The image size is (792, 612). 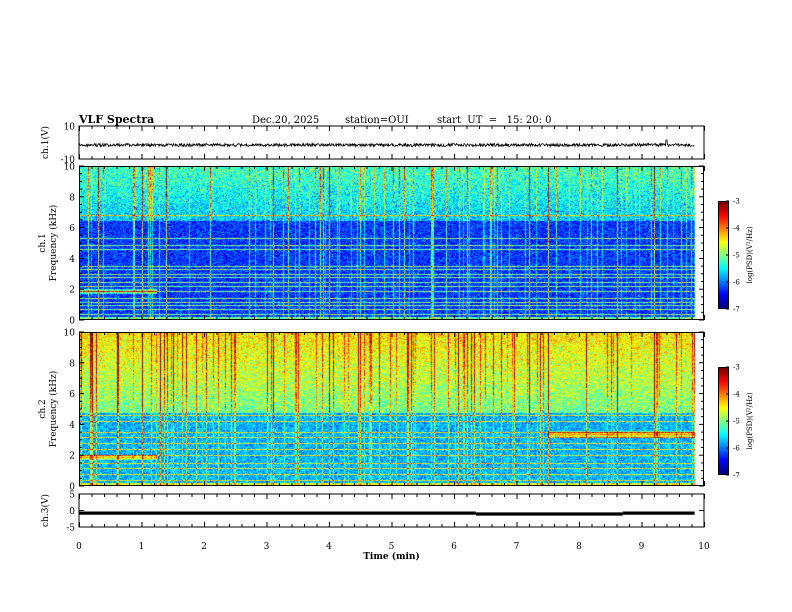 I want to click on x-tick-label: 9, so click(x=642, y=547).